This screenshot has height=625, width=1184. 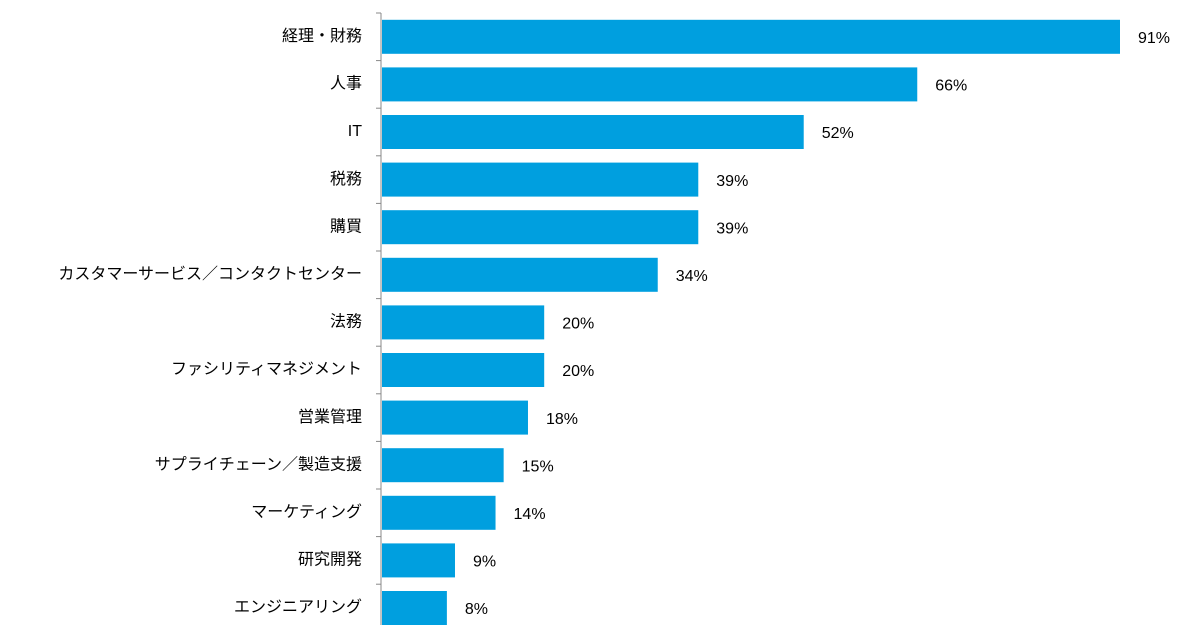 I want to click on value-label: 15%, so click(x=538, y=466).